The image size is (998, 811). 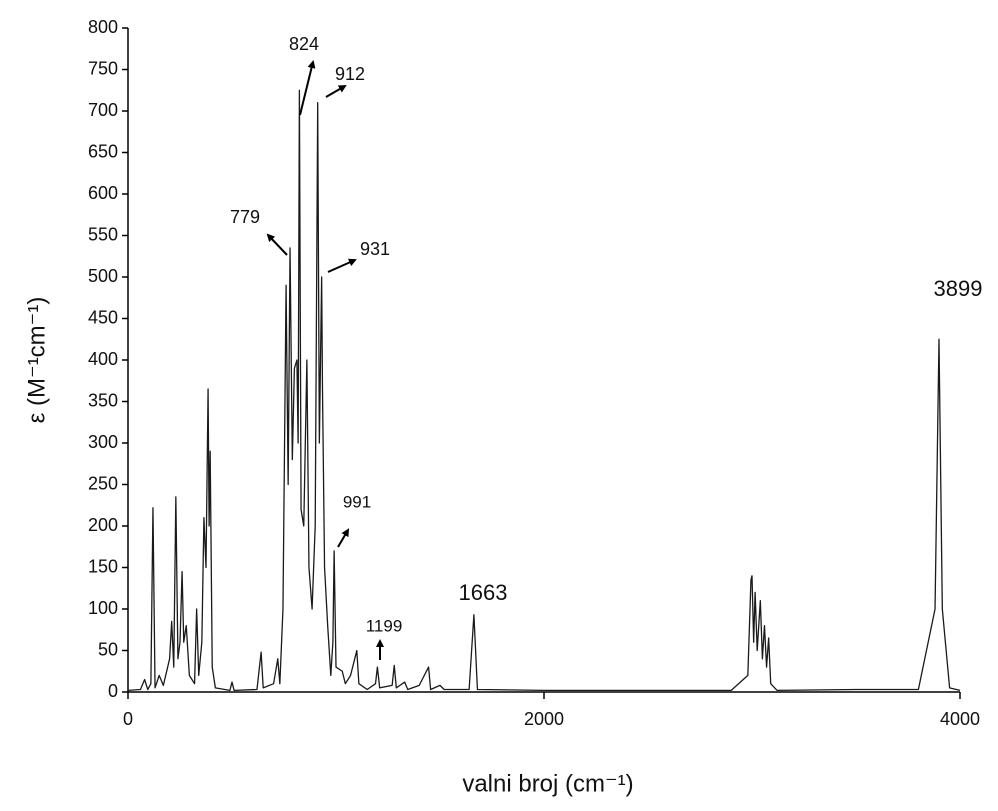 I want to click on peak-label: 779, so click(x=245, y=217).